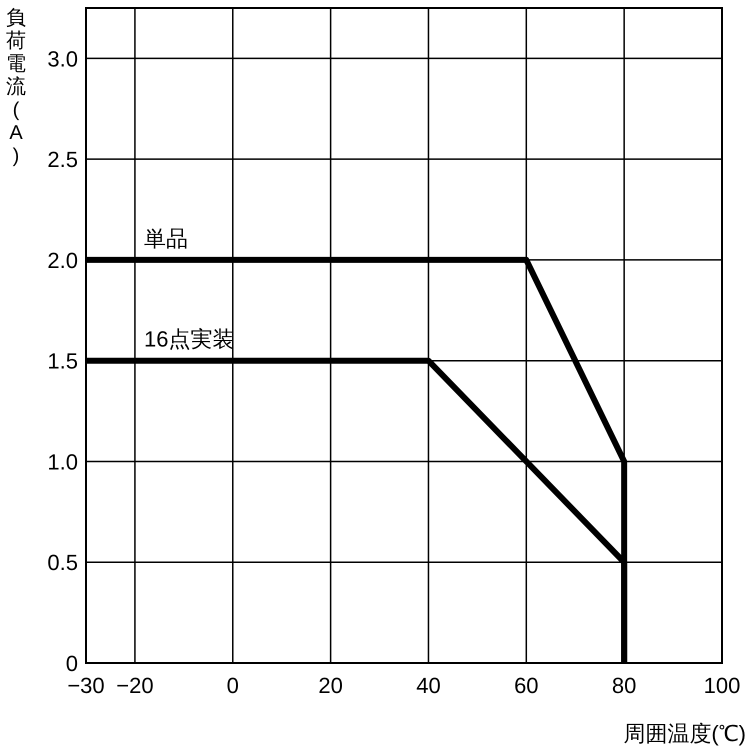  Describe the element at coordinates (428, 685) in the screenshot. I see `x-tick-label: 40` at that location.